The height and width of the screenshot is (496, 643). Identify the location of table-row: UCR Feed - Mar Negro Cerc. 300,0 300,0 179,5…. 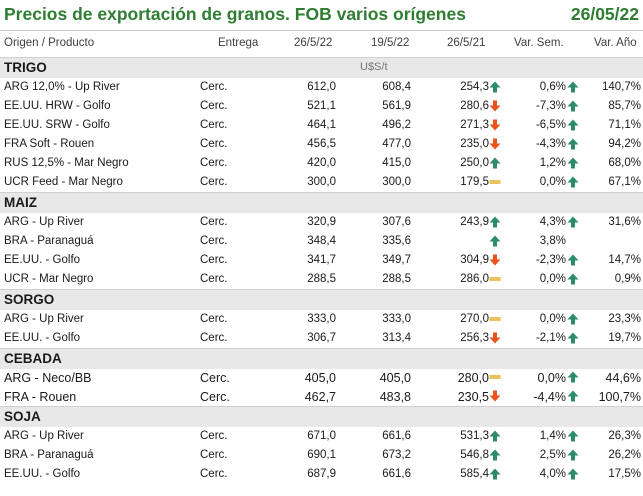
(321, 182).